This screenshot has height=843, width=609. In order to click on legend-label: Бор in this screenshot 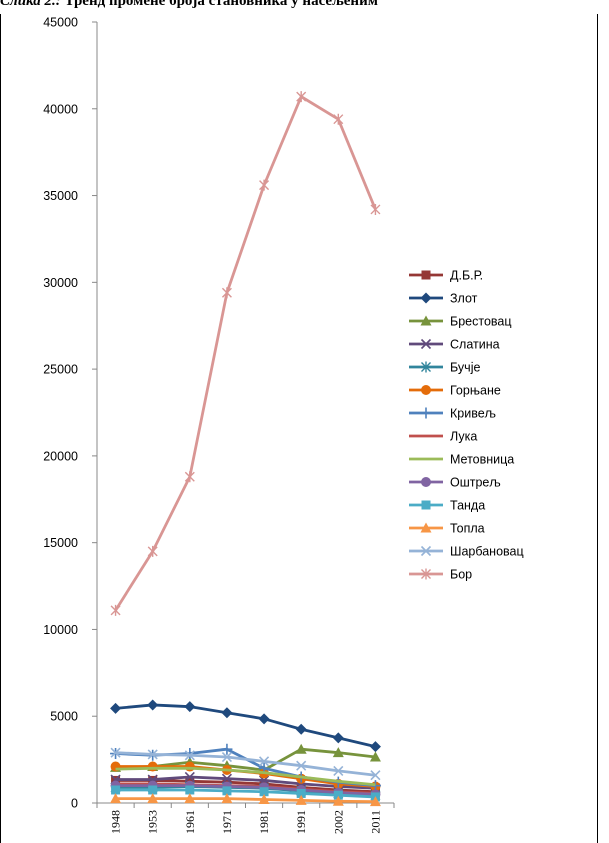, I will do `click(461, 575)`.